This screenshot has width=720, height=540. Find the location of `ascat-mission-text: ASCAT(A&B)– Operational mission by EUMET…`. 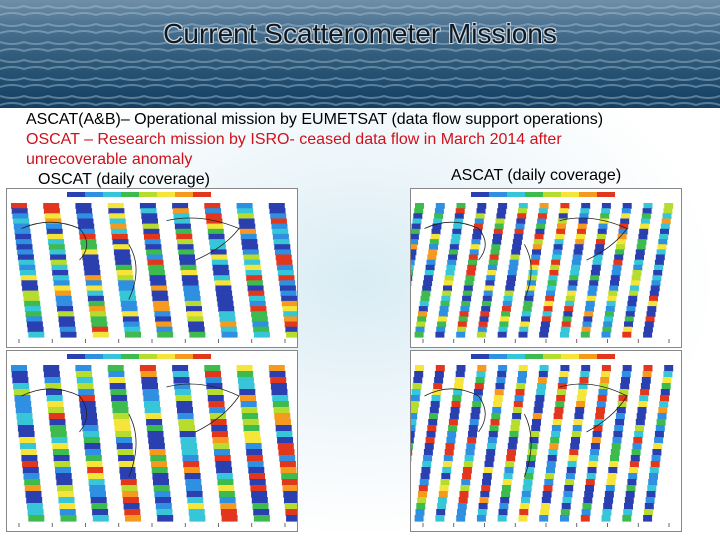

ascat-mission-text: ASCAT(A&B)– Operational mission by EUMET… is located at coordinates (315, 119).